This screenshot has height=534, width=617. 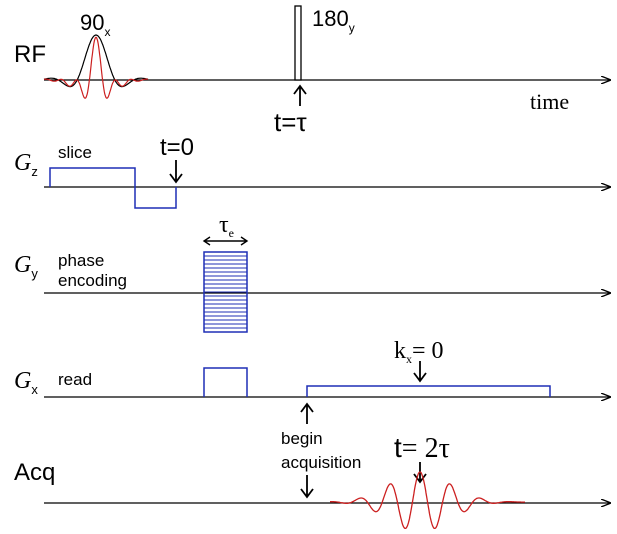 I want to click on rf-90-sinc-pulse-red, so click(x=96, y=67).